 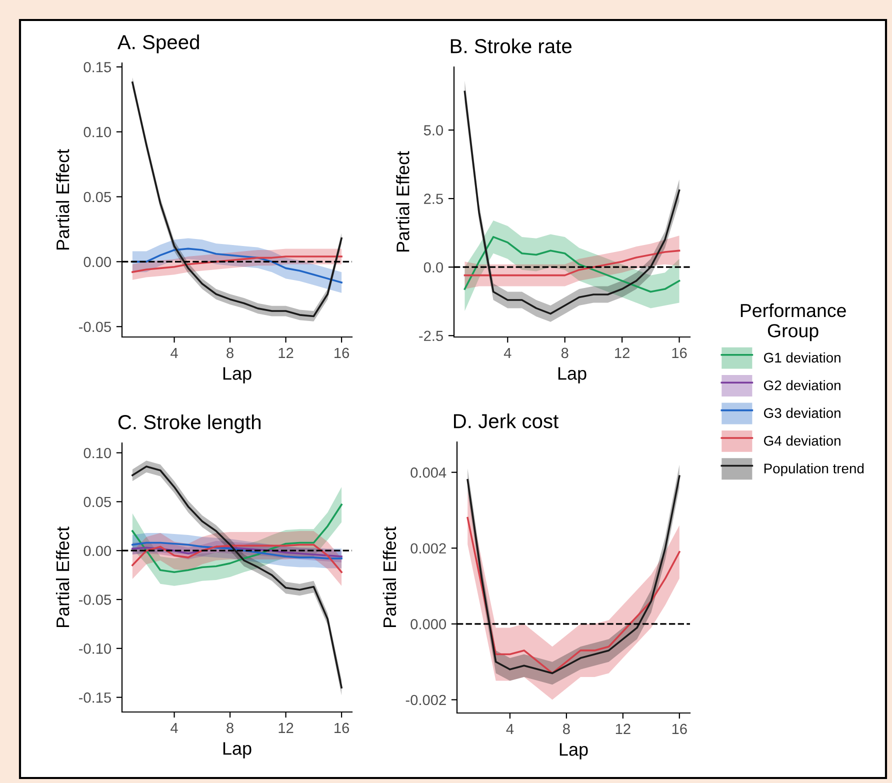 What do you see at coordinates (158, 44) in the screenshot?
I see `chart-title: A. Speed` at bounding box center [158, 44].